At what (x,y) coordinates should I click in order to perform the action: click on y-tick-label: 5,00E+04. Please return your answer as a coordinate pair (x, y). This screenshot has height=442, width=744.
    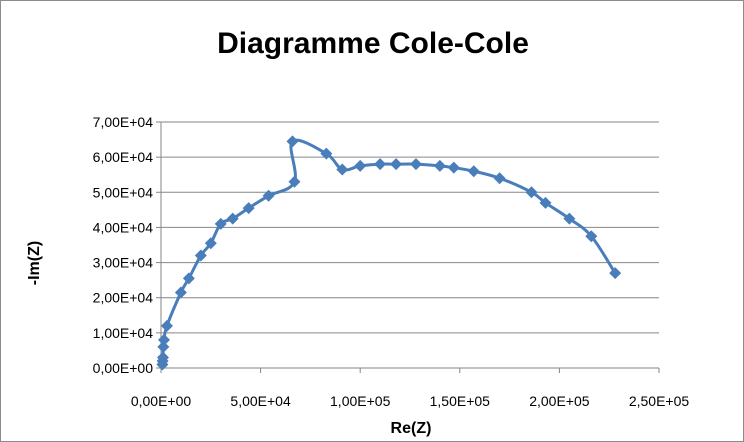
    Looking at the image, I should click on (123, 192).